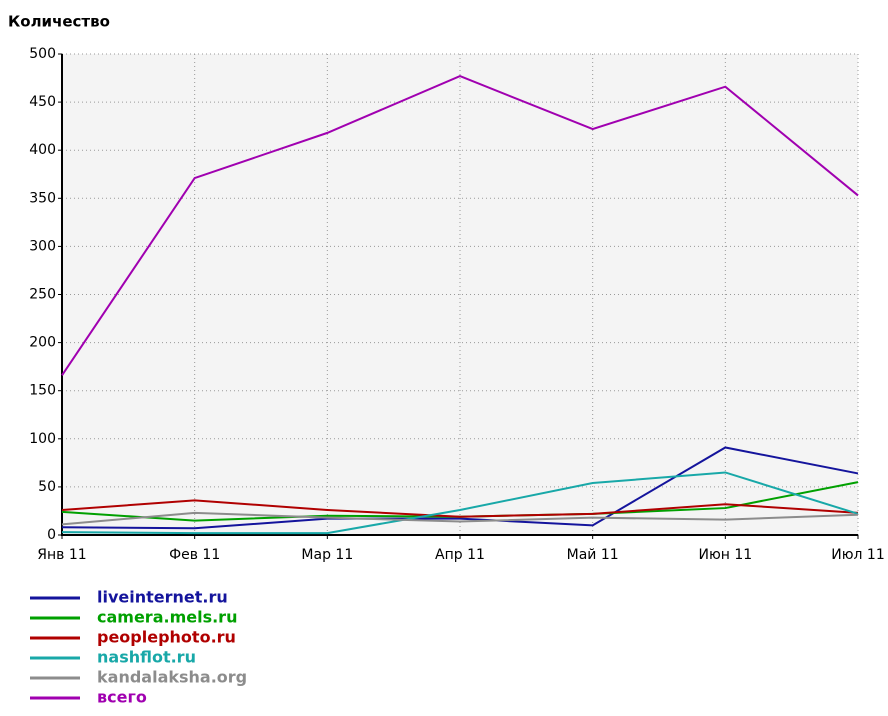 This screenshot has width=888, height=716. Describe the element at coordinates (61, 555) in the screenshot. I see `x-tick-label: Янв 11` at that location.